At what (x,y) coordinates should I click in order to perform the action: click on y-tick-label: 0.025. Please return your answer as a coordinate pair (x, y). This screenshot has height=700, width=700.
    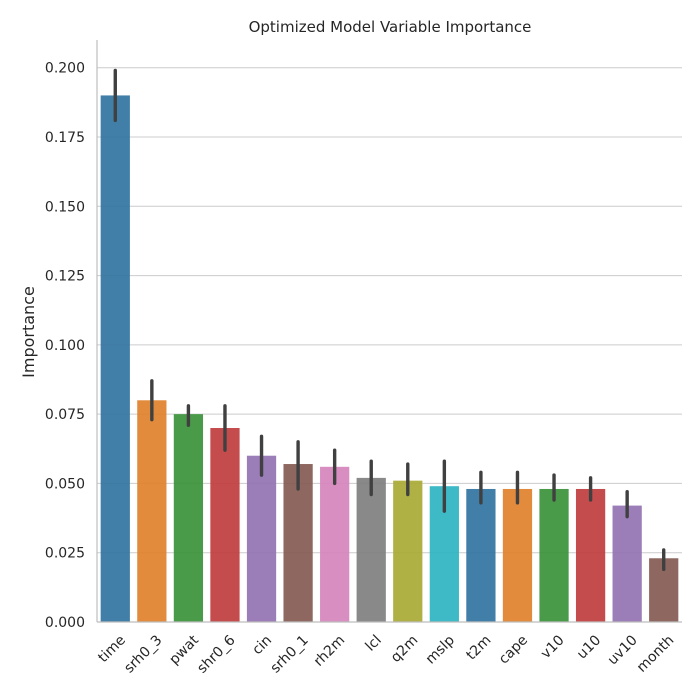
    Looking at the image, I should click on (65, 554).